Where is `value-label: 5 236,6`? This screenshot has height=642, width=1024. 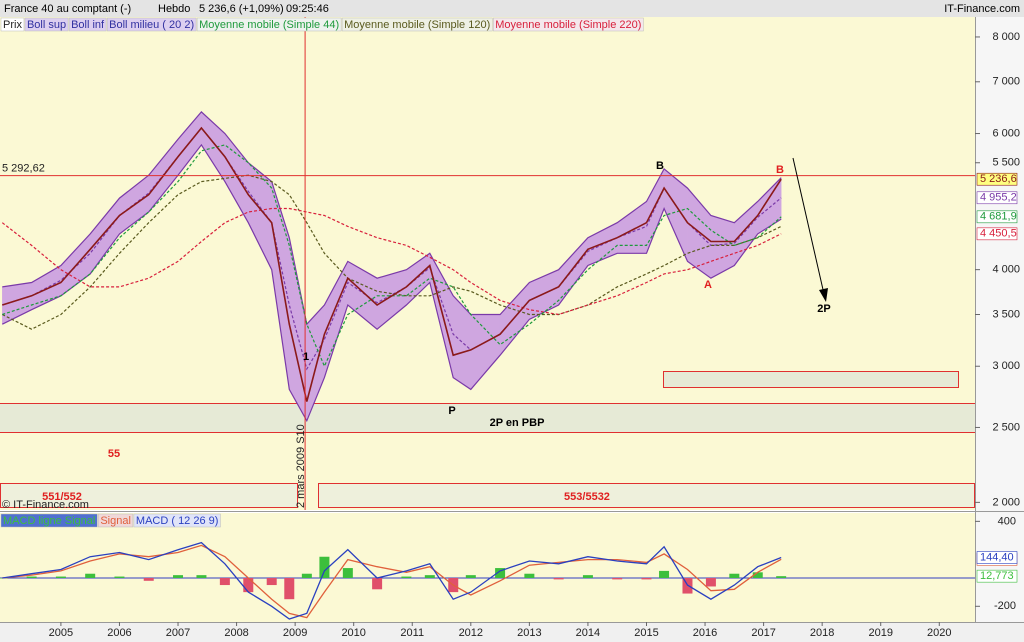 value-label: 5 236,6 is located at coordinates (998, 179).